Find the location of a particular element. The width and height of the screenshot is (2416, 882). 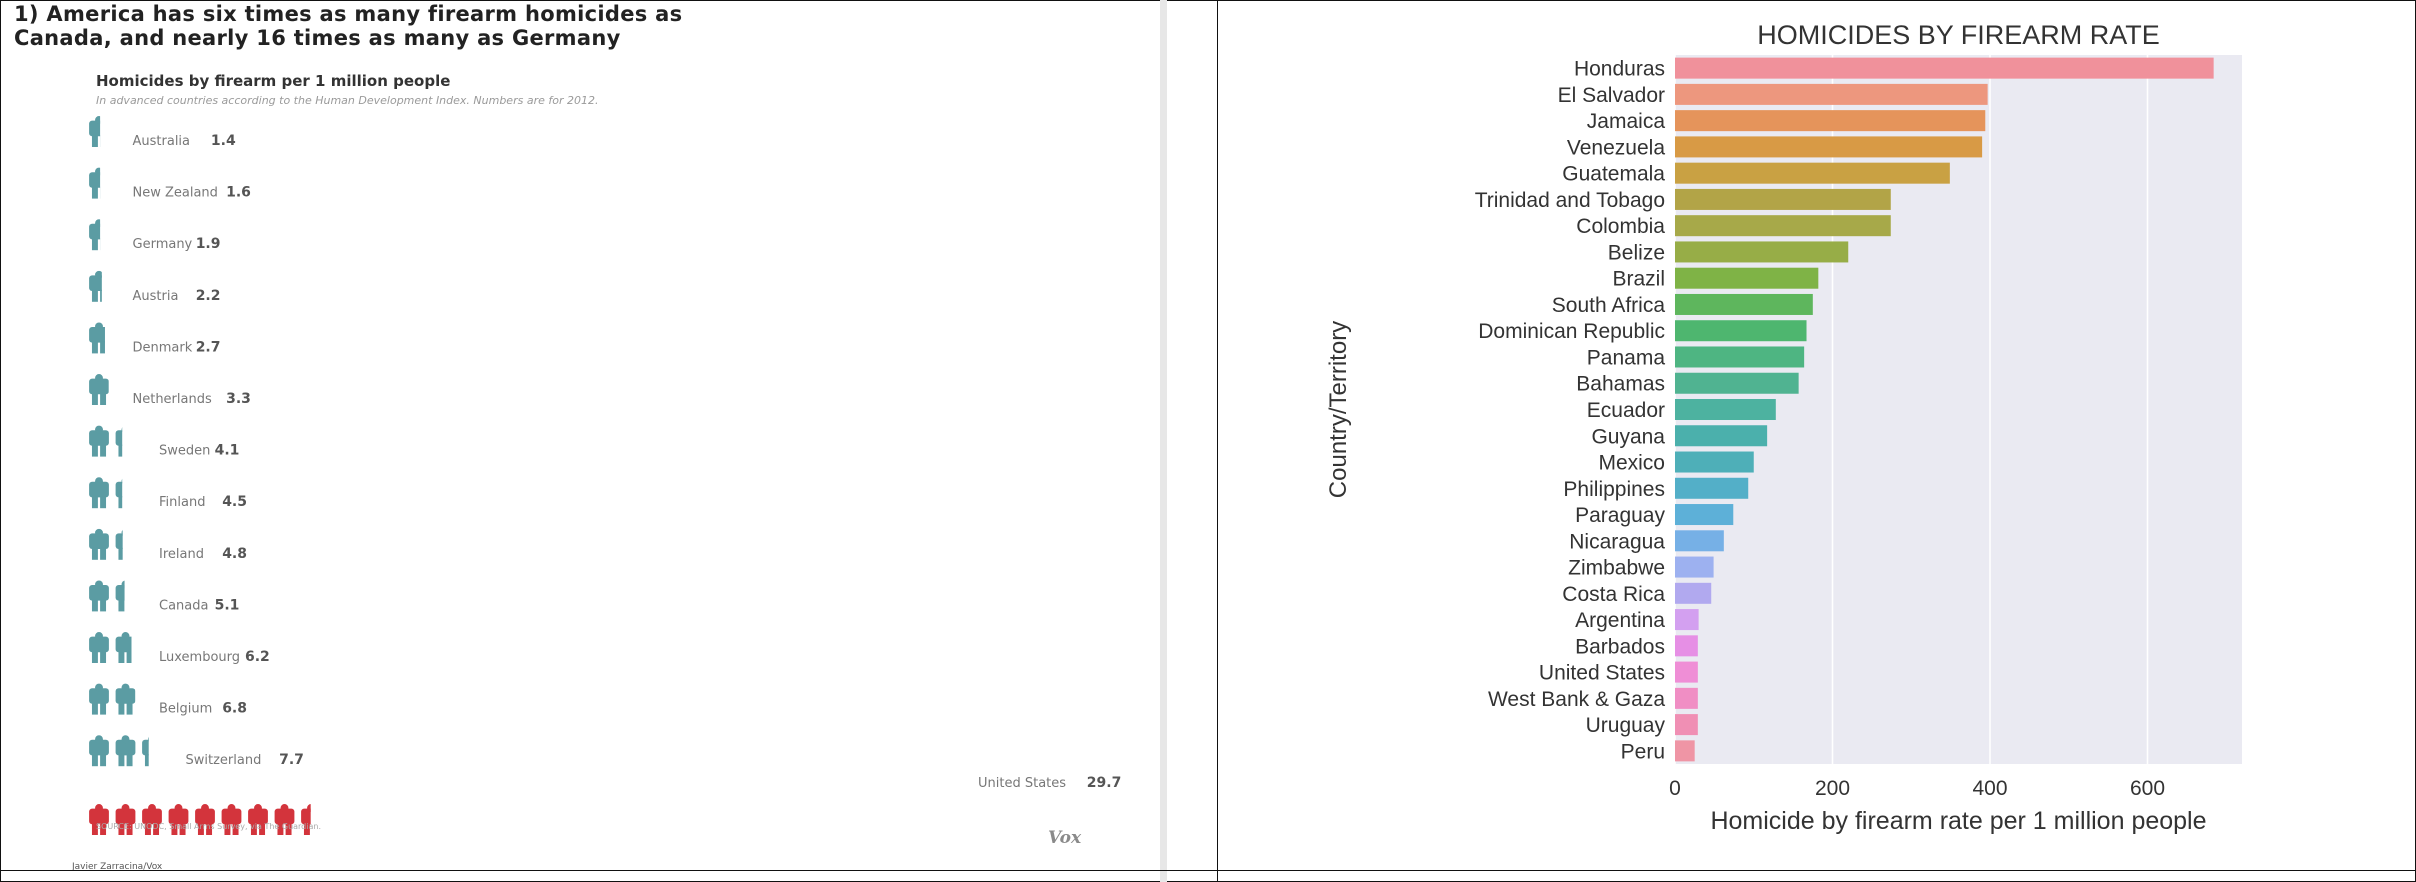

isotype-country-label: Germany is located at coordinates (163, 244).